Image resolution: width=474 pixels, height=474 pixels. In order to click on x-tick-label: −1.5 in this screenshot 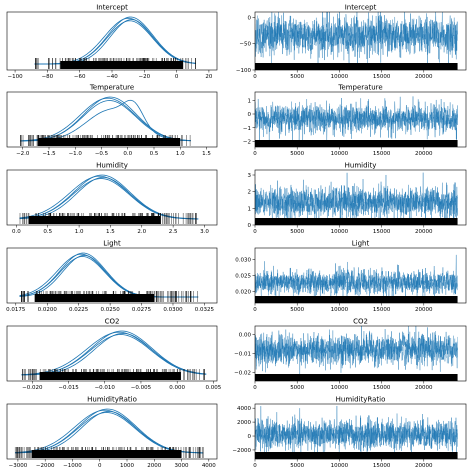, I will do `click(49, 154)`.